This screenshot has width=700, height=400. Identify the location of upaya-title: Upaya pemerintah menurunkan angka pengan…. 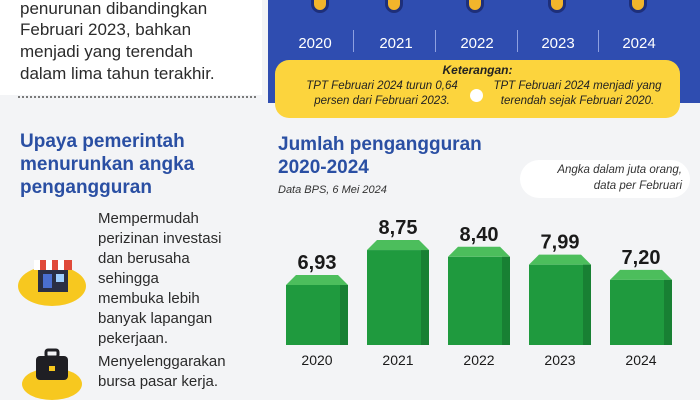
(135, 164).